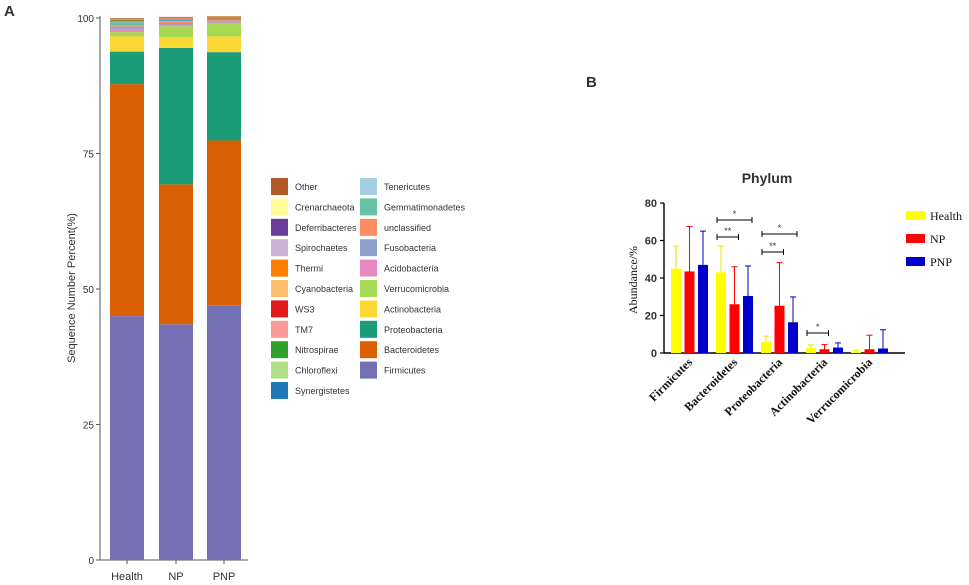  What do you see at coordinates (224, 19) in the screenshot?
I see `chart-a-bar-pnp-synergistetes` at bounding box center [224, 19].